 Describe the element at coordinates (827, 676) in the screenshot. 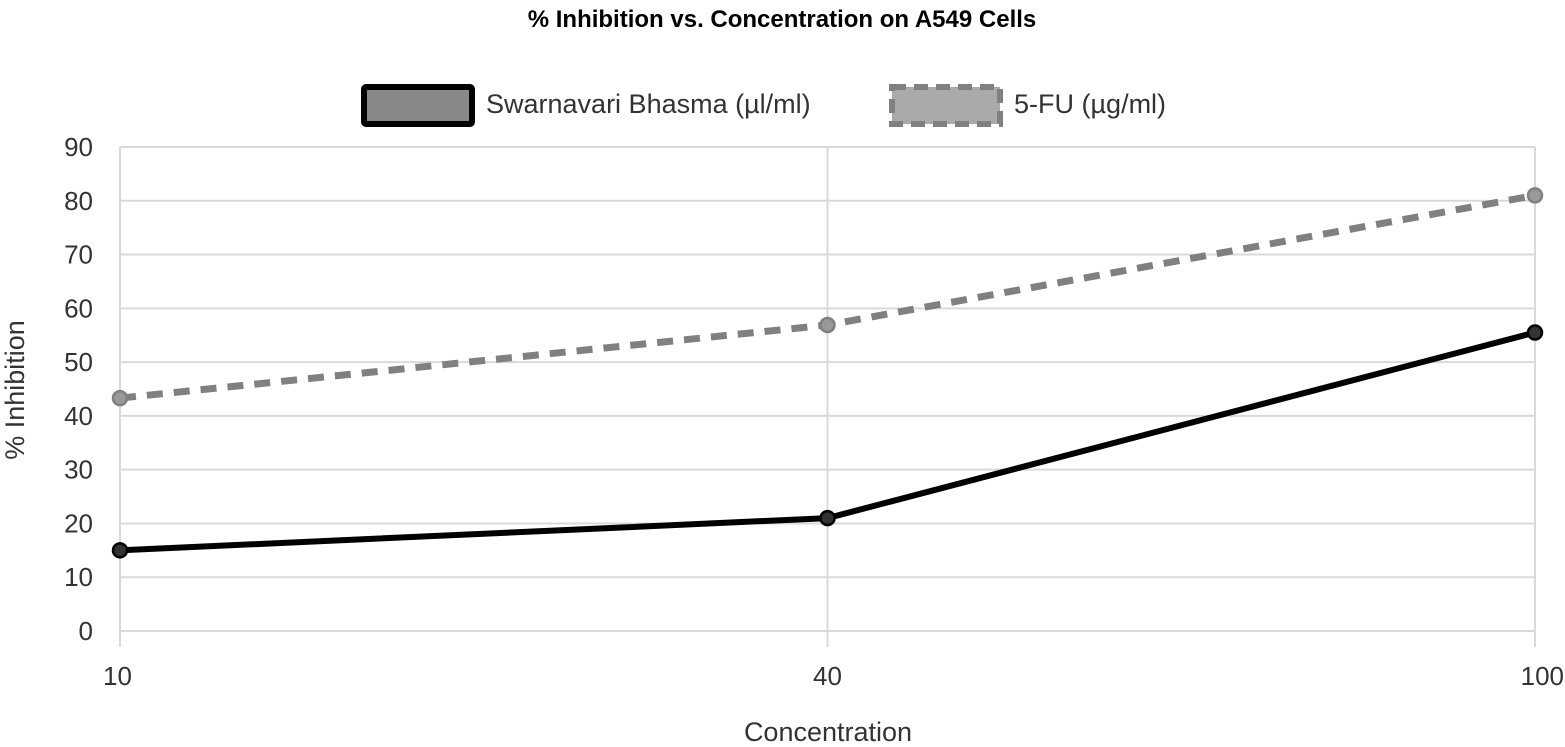

I see `x-tick-label: 40` at that location.